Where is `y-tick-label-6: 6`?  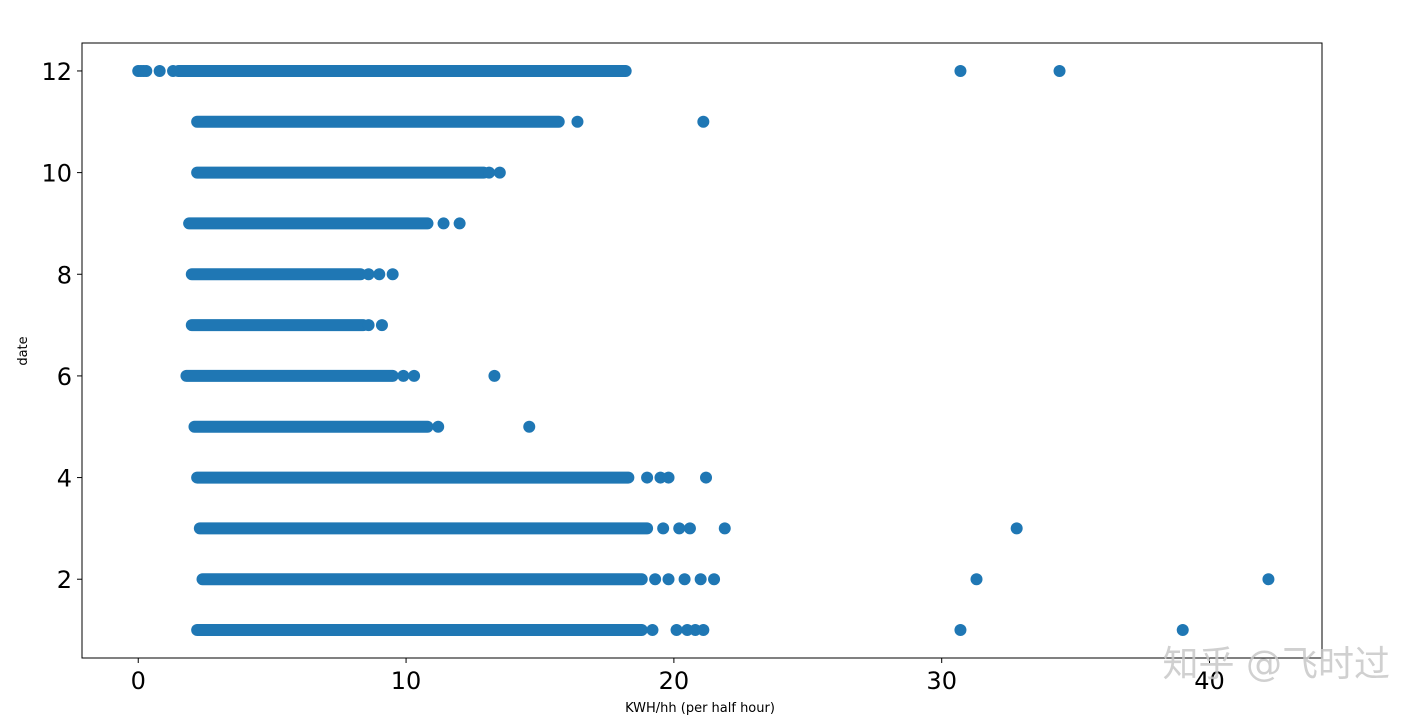
y-tick-label-6: 6 is located at coordinates (64, 377).